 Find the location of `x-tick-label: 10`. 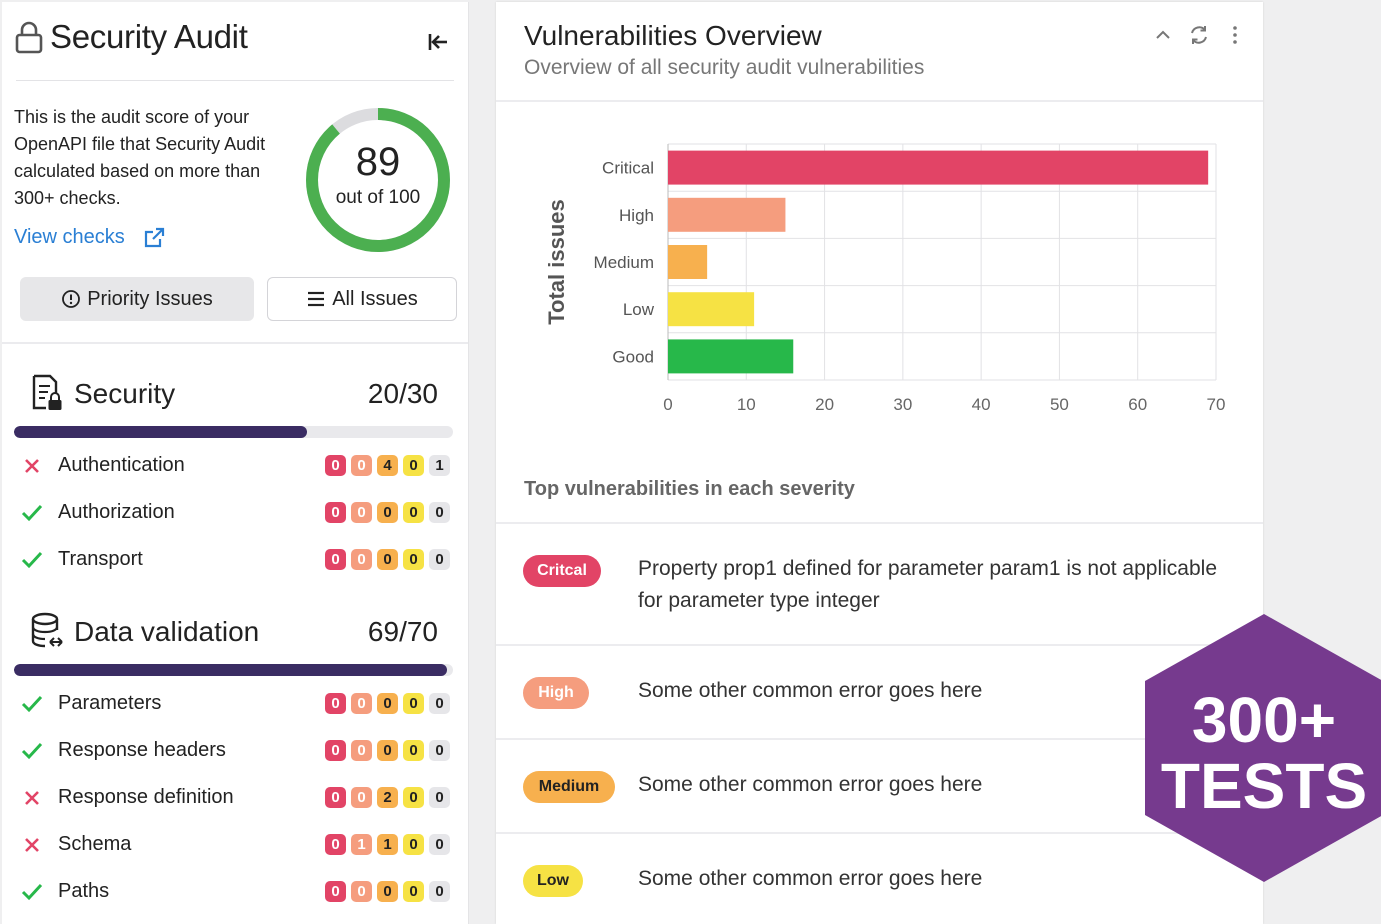

x-tick-label: 10 is located at coordinates (746, 404).